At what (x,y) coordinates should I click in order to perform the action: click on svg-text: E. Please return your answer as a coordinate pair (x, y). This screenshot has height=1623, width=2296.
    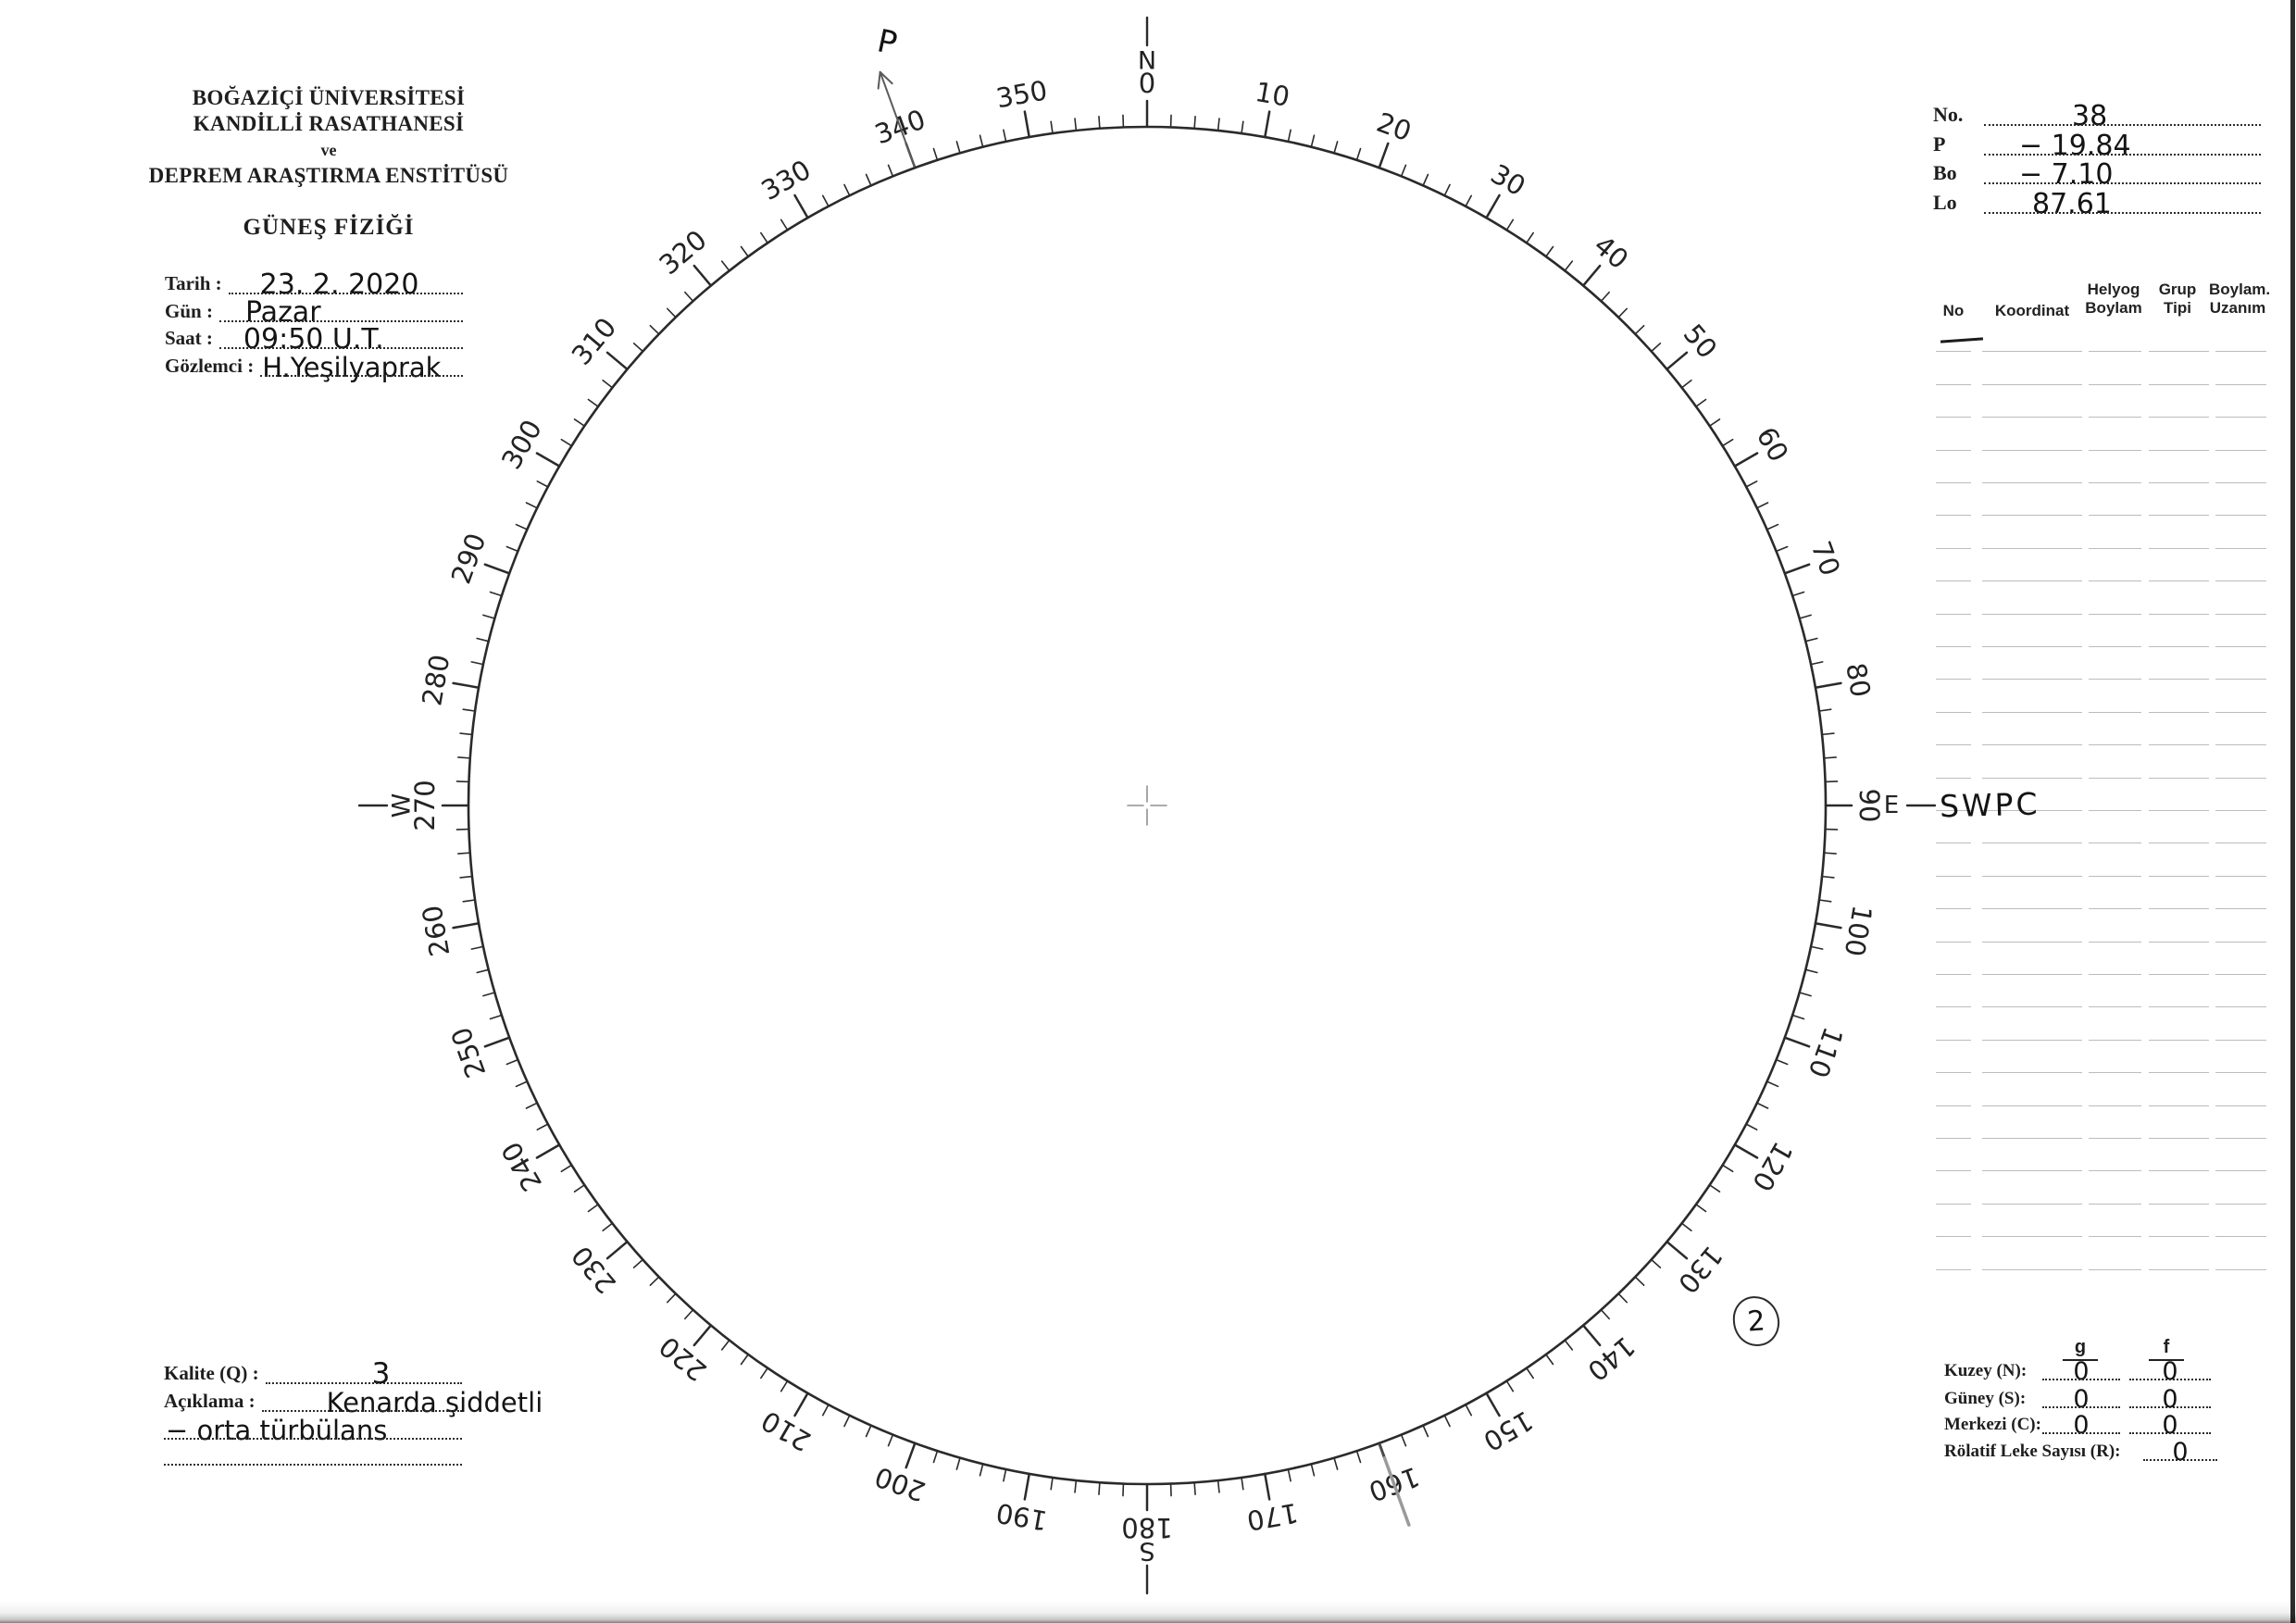
    Looking at the image, I should click on (1891, 805).